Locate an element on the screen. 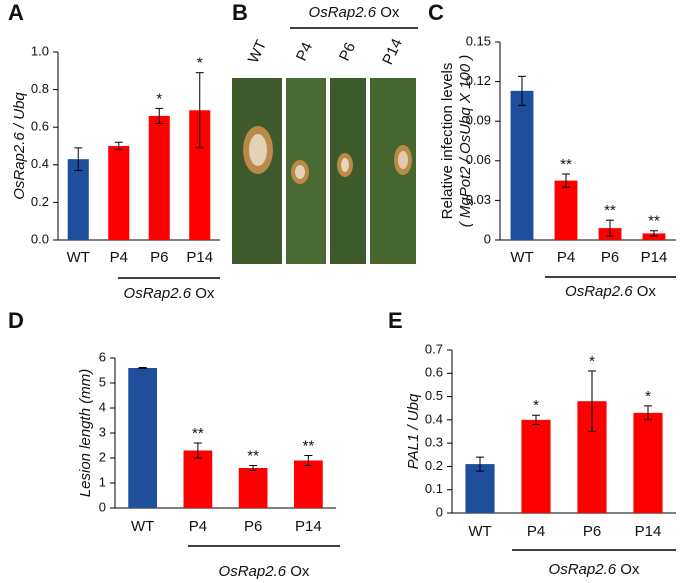 The image size is (685, 583). photo-label: WT is located at coordinates (257, 52).